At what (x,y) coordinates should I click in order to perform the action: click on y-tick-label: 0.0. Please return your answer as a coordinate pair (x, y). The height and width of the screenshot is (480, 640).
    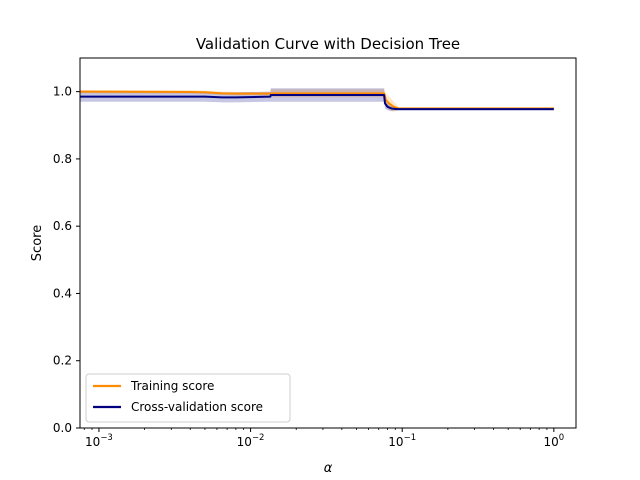
    Looking at the image, I should click on (62, 428).